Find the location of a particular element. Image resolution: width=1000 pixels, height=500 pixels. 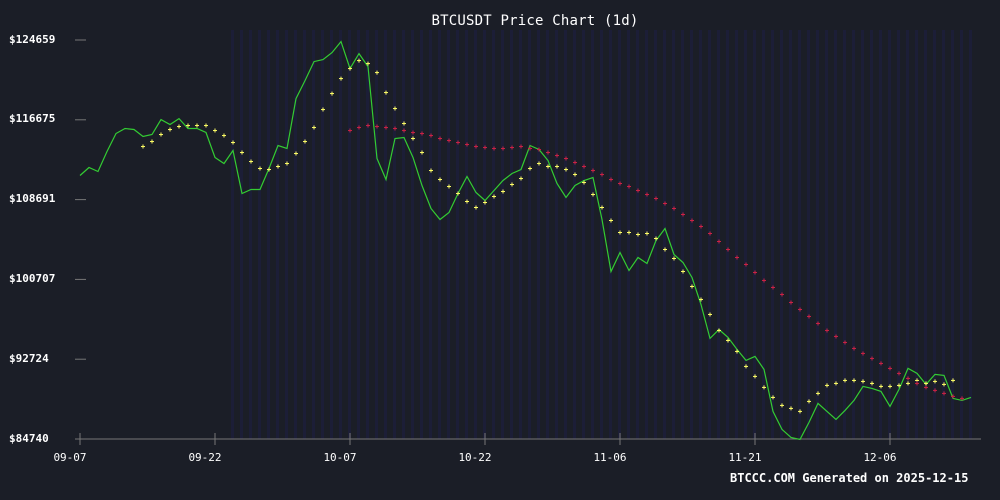

y-tick-label: $92724 is located at coordinates (29, 358).